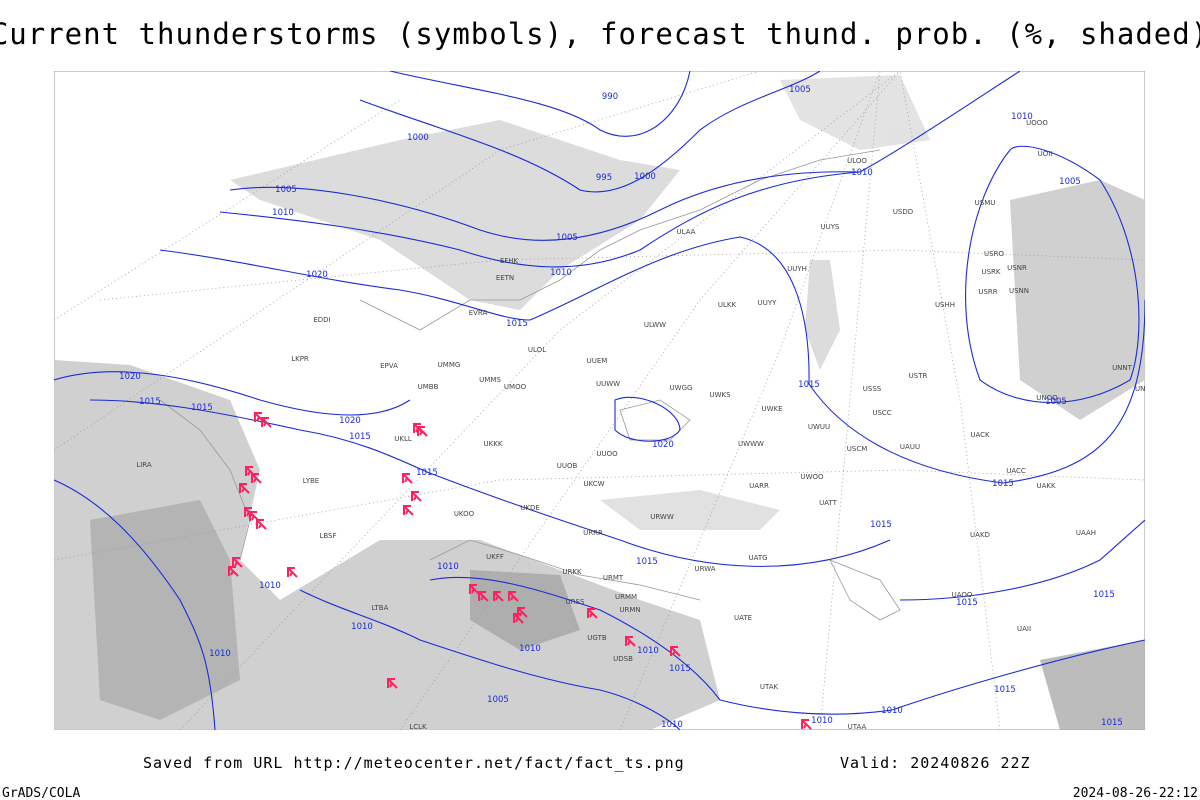  Describe the element at coordinates (743, 618) in the screenshot. I see `station-label: UATE` at that location.